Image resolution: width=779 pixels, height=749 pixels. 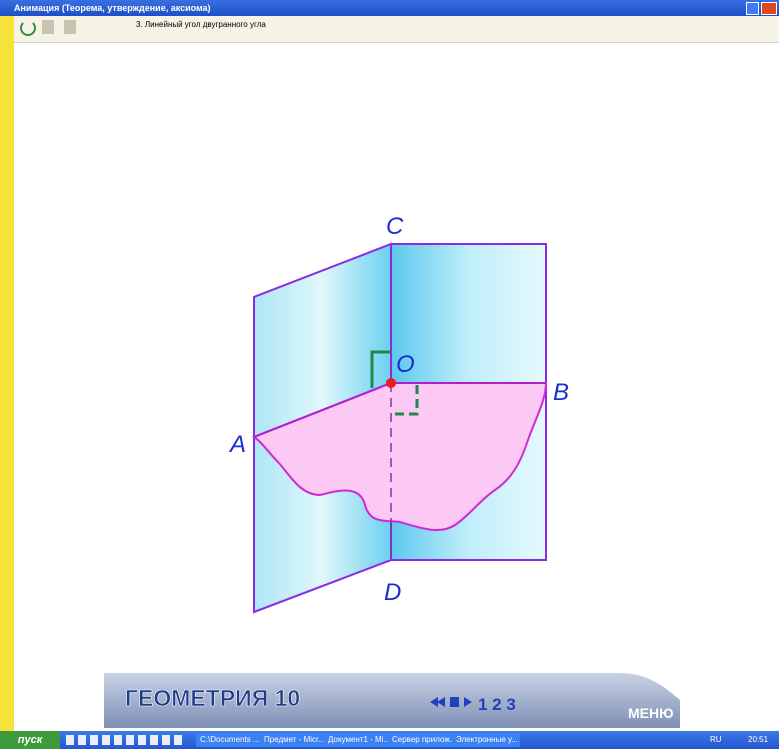 What do you see at coordinates (201, 24) in the screenshot?
I see `slide-title: 3. Линейный угол двугранного угла` at bounding box center [201, 24].